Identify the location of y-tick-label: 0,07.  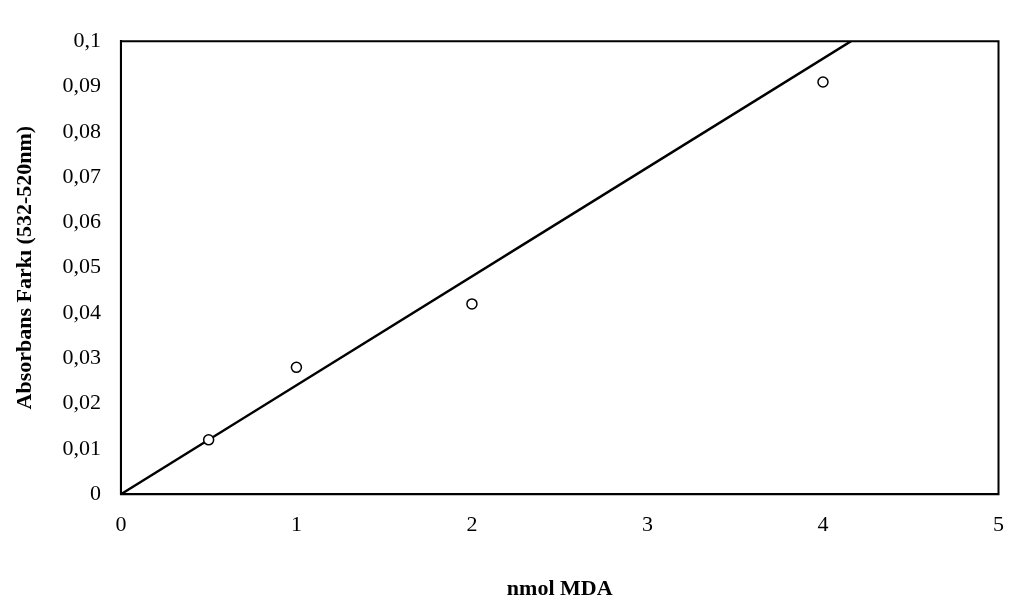
(81, 175).